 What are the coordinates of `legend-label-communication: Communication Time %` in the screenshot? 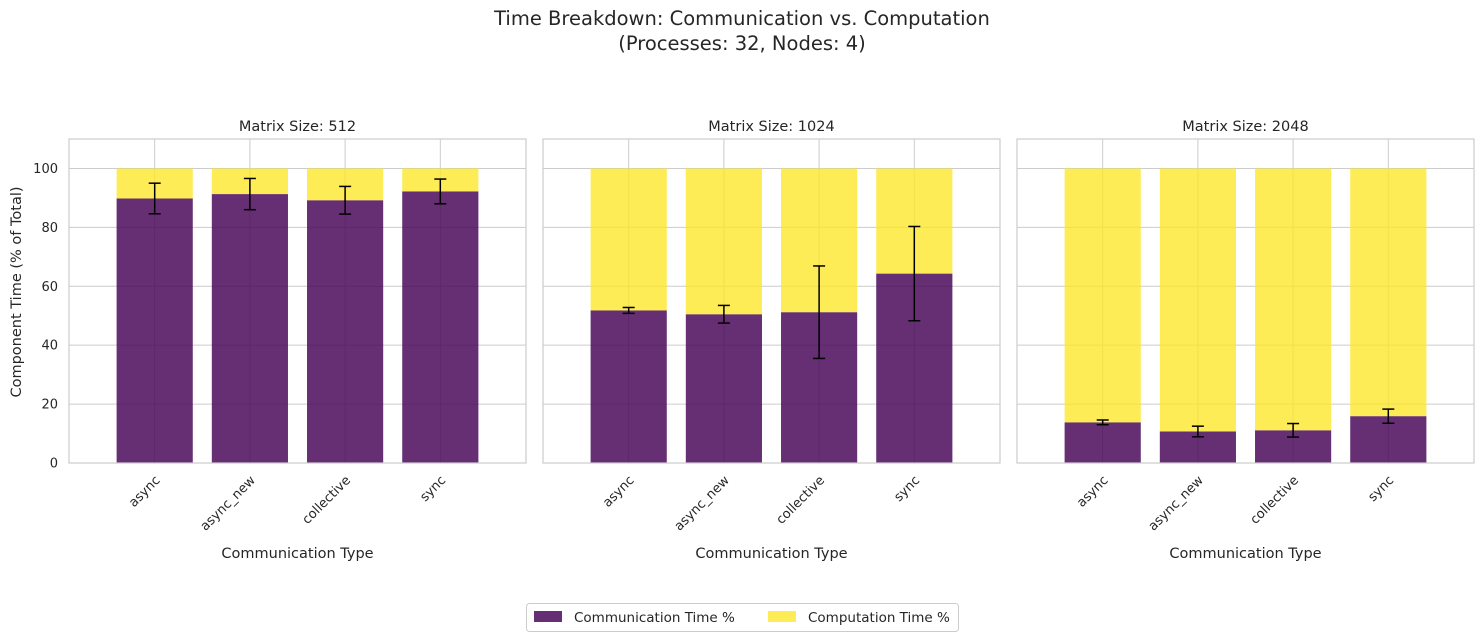 It's located at (654, 618).